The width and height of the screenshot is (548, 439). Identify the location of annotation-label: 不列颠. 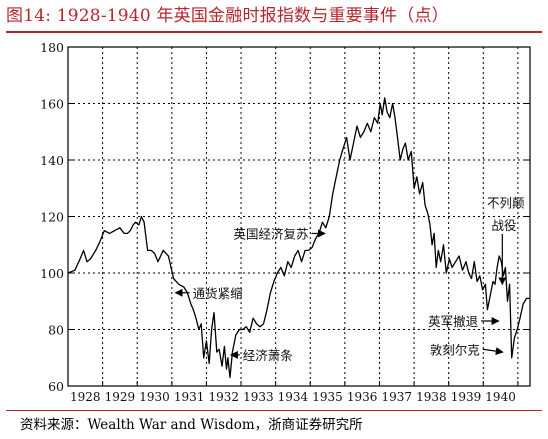
(506, 202).